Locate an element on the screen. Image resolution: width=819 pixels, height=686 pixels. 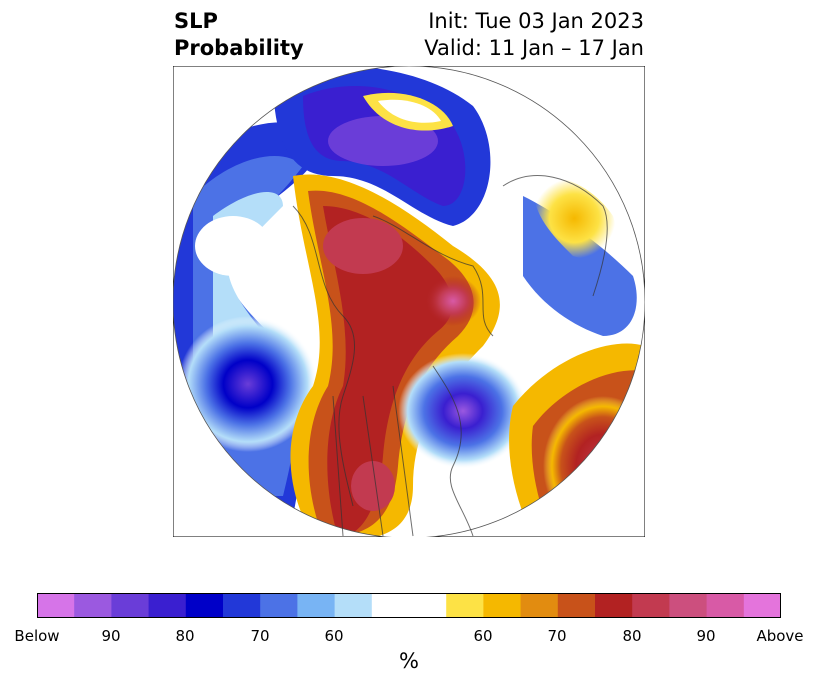
colorbar-tick-label: Below is located at coordinates (37, 636).